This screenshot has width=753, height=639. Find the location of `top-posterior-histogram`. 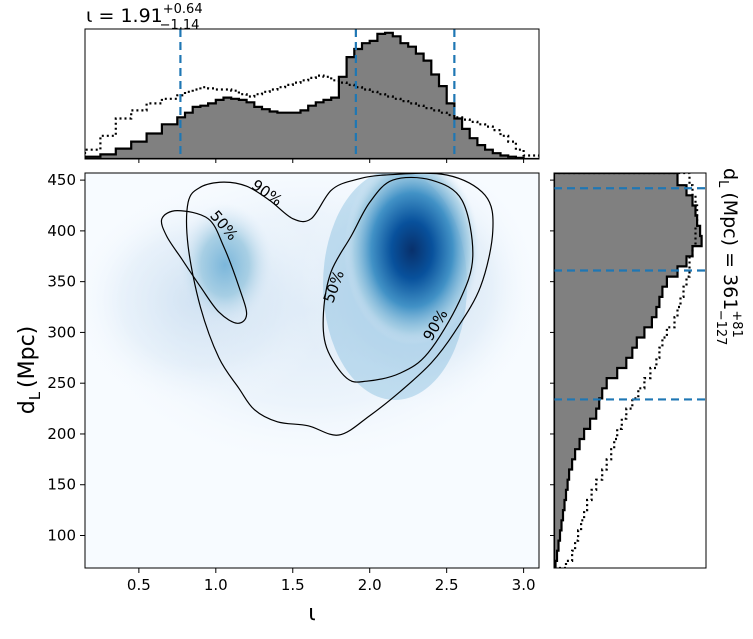

top-posterior-histogram is located at coordinates (312, 95).